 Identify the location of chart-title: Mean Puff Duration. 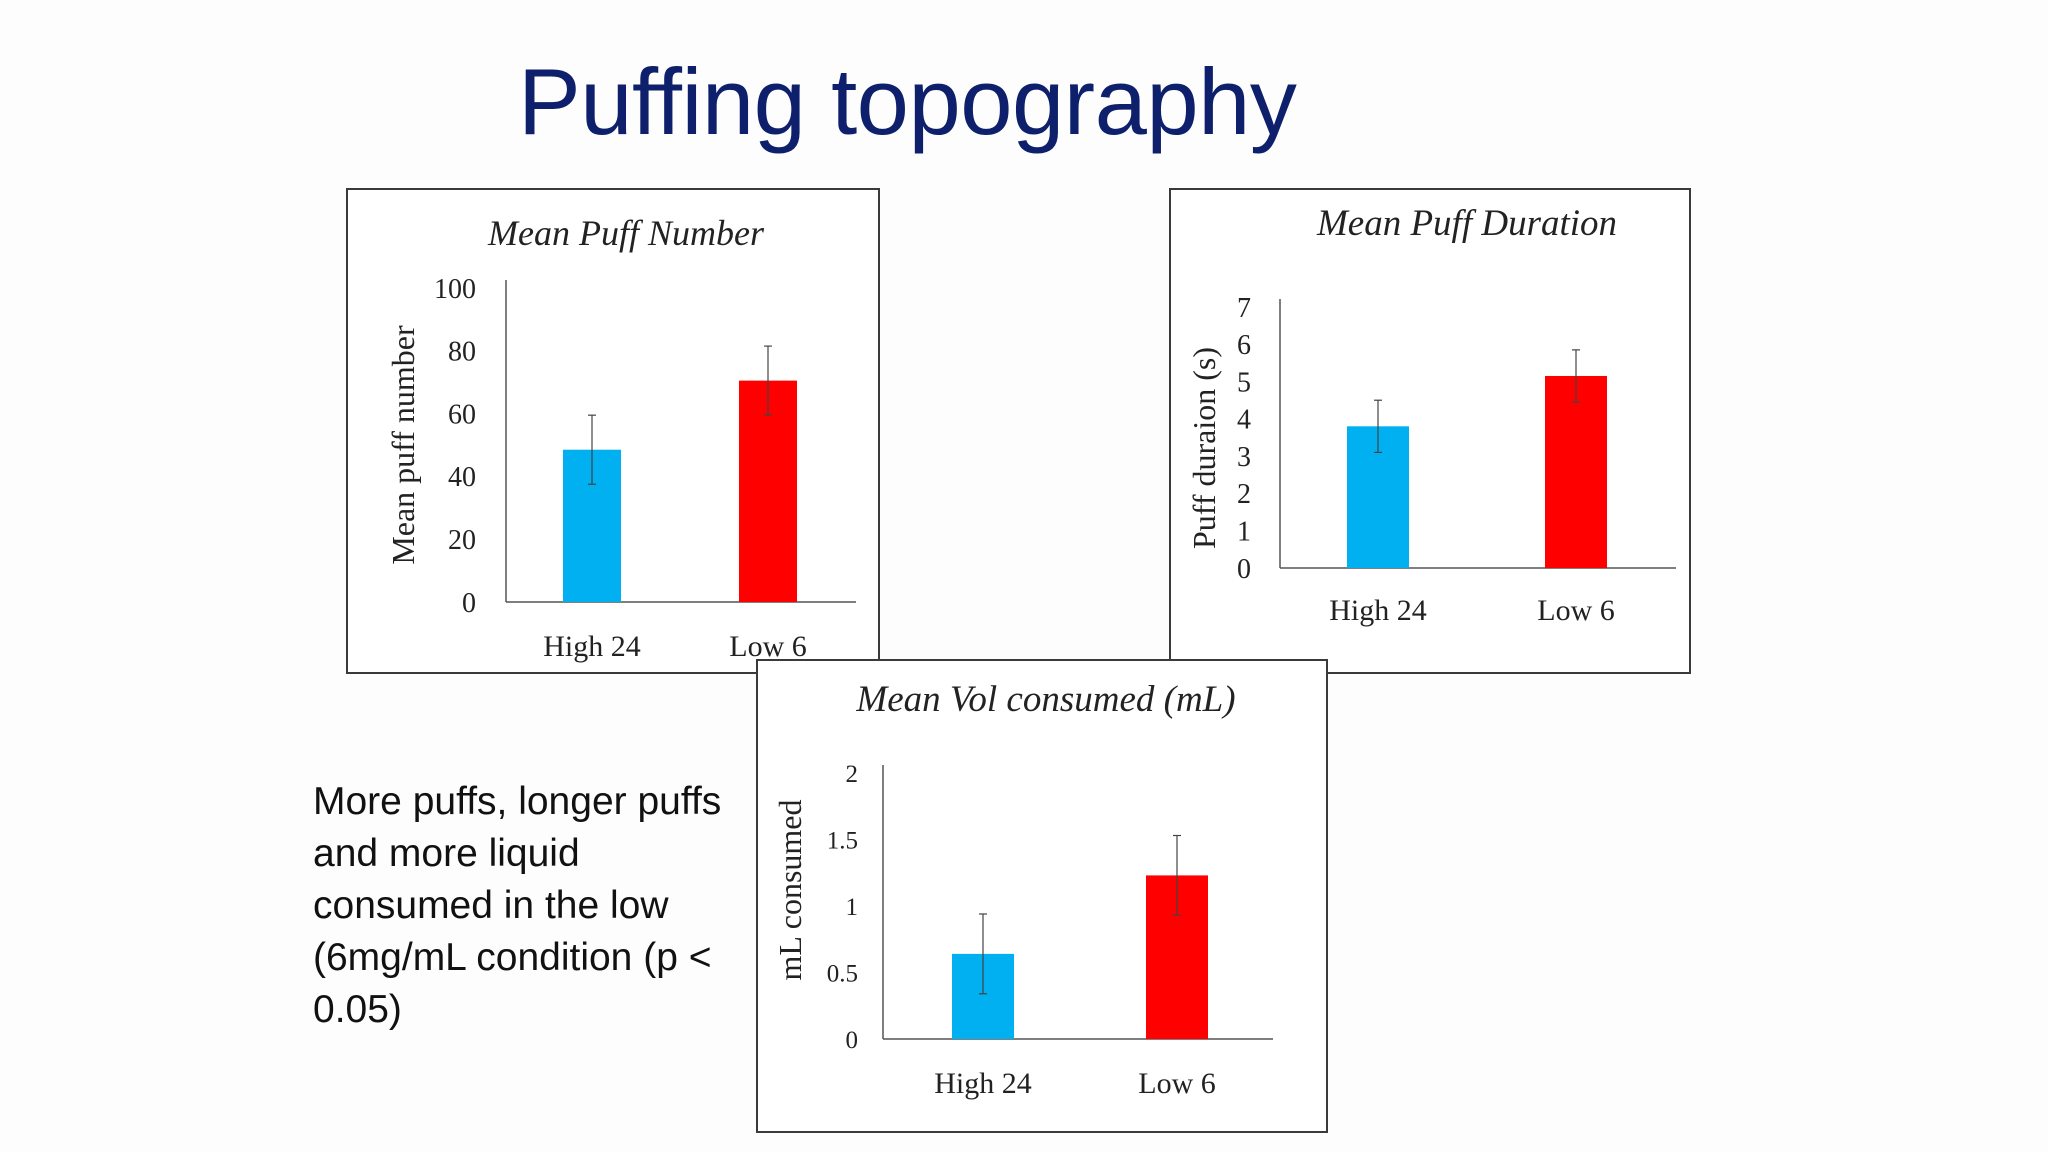
(1466, 223).